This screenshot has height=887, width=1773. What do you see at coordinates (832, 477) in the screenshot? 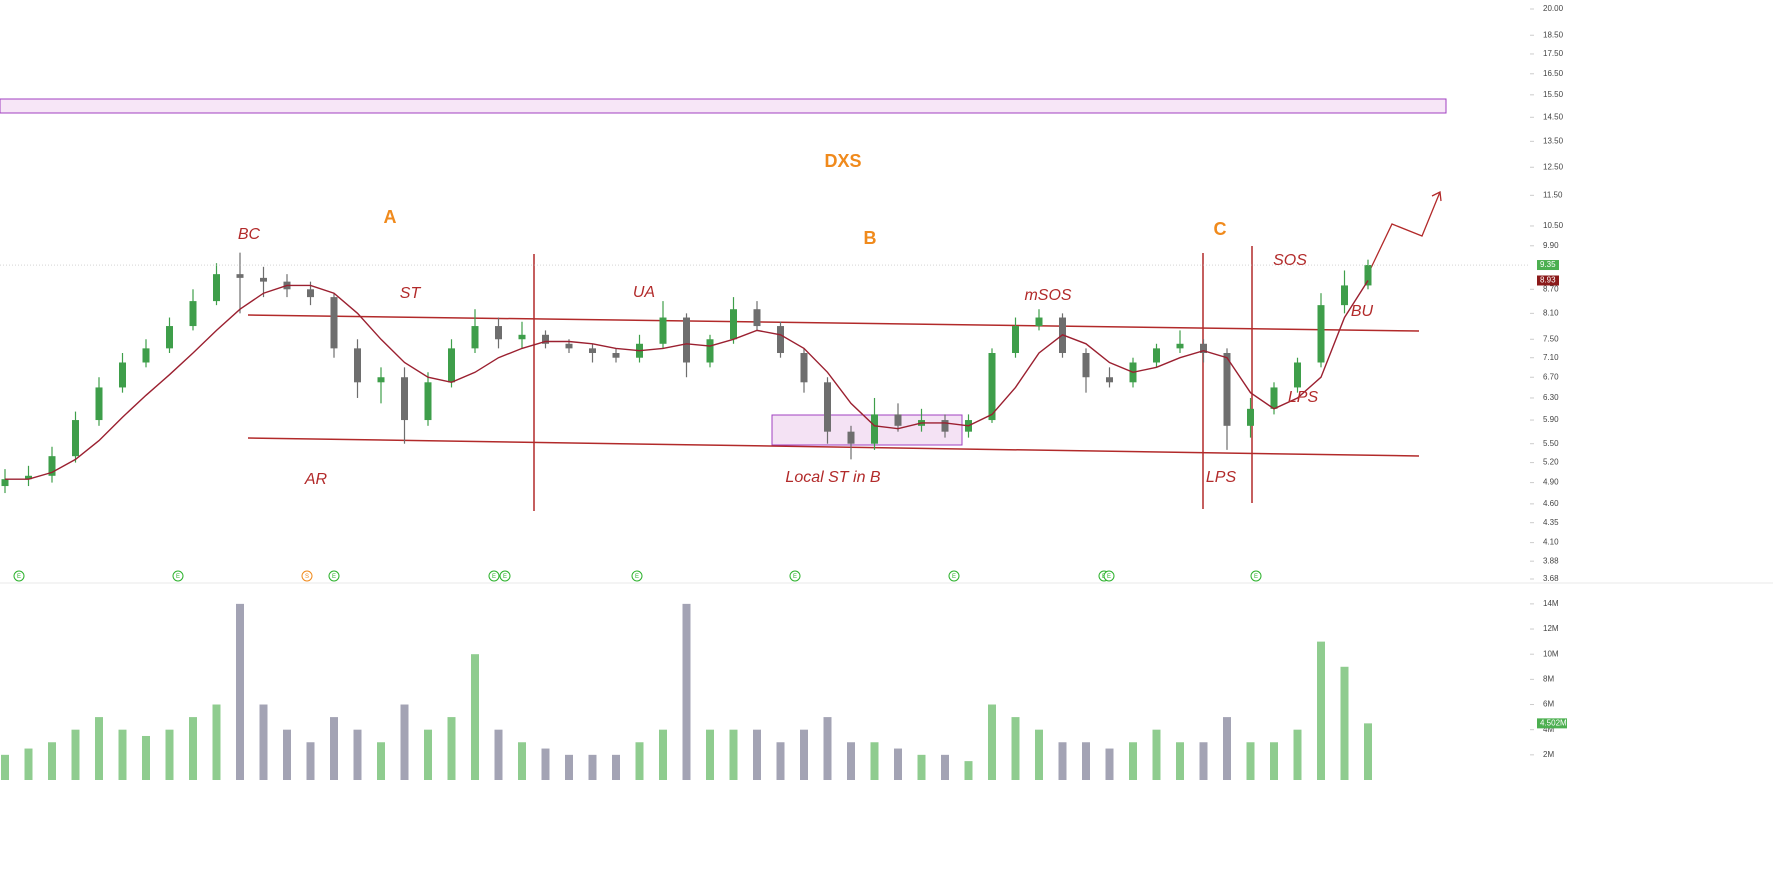
I see `wyckoff-label: Local ST in B` at bounding box center [832, 477].